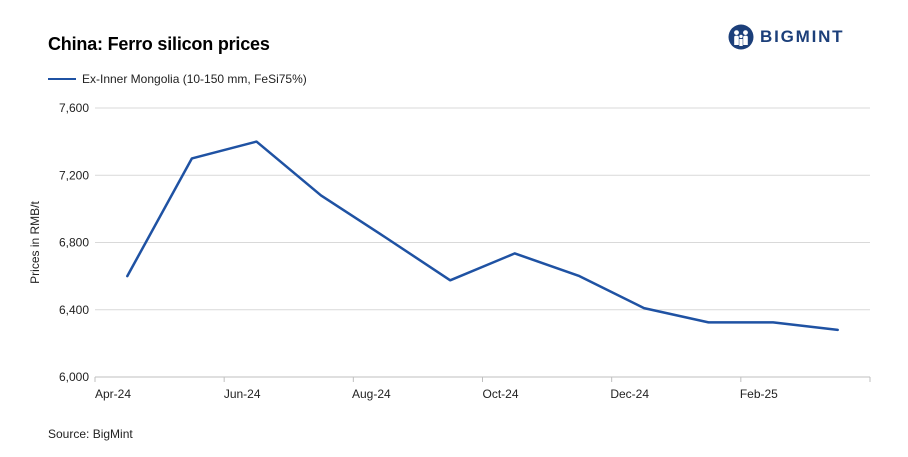  I want to click on x-tick-label: Apr-24, so click(113, 394).